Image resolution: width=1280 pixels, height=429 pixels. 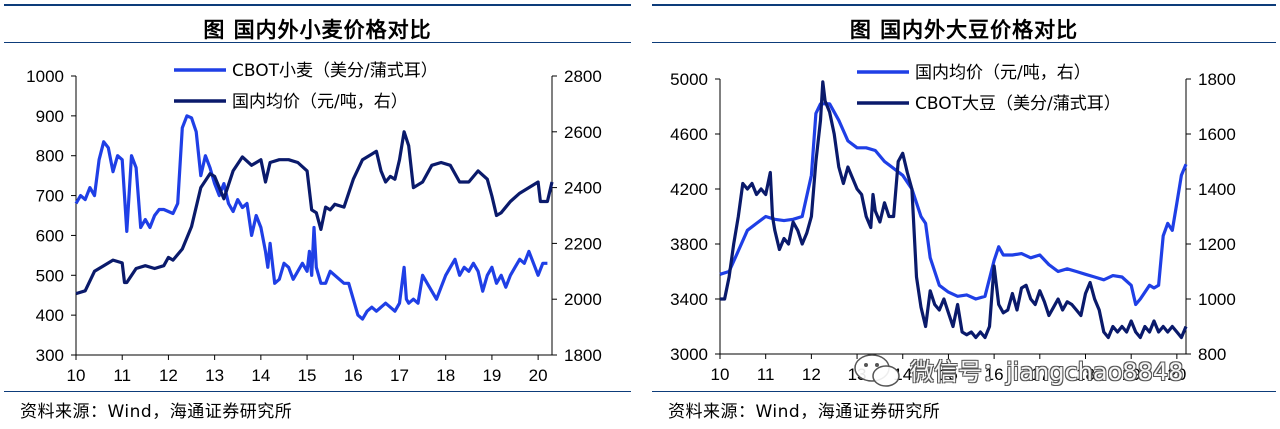 What do you see at coordinates (689, 134) in the screenshot?
I see `left-y-tick-label: 4600` at bounding box center [689, 134].